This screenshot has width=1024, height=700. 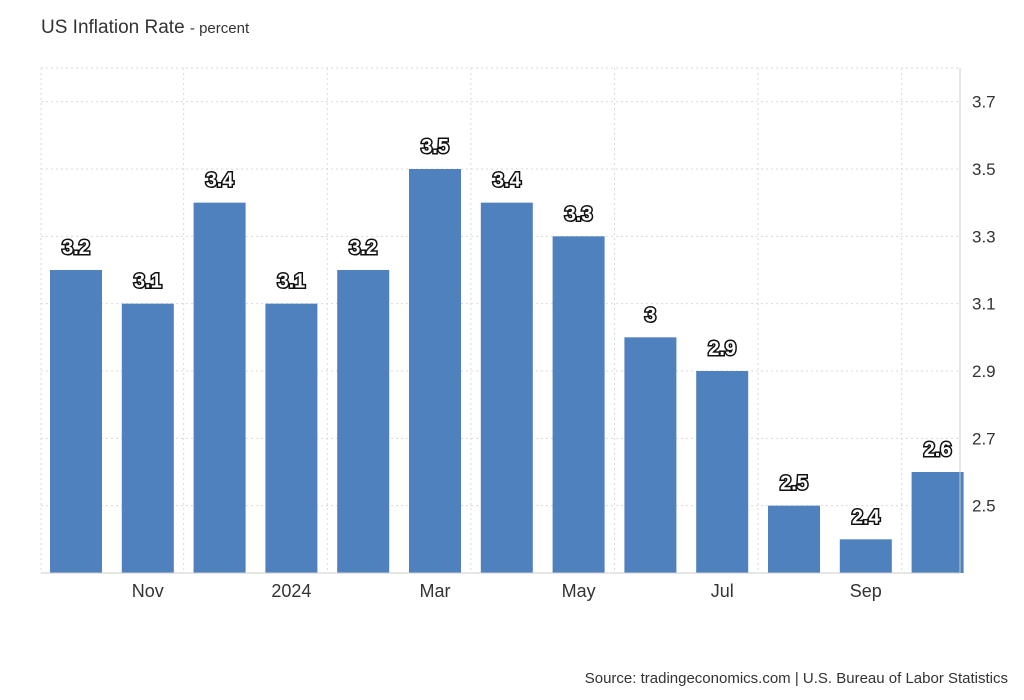 I want to click on data-label: 3.3, so click(x=579, y=214).